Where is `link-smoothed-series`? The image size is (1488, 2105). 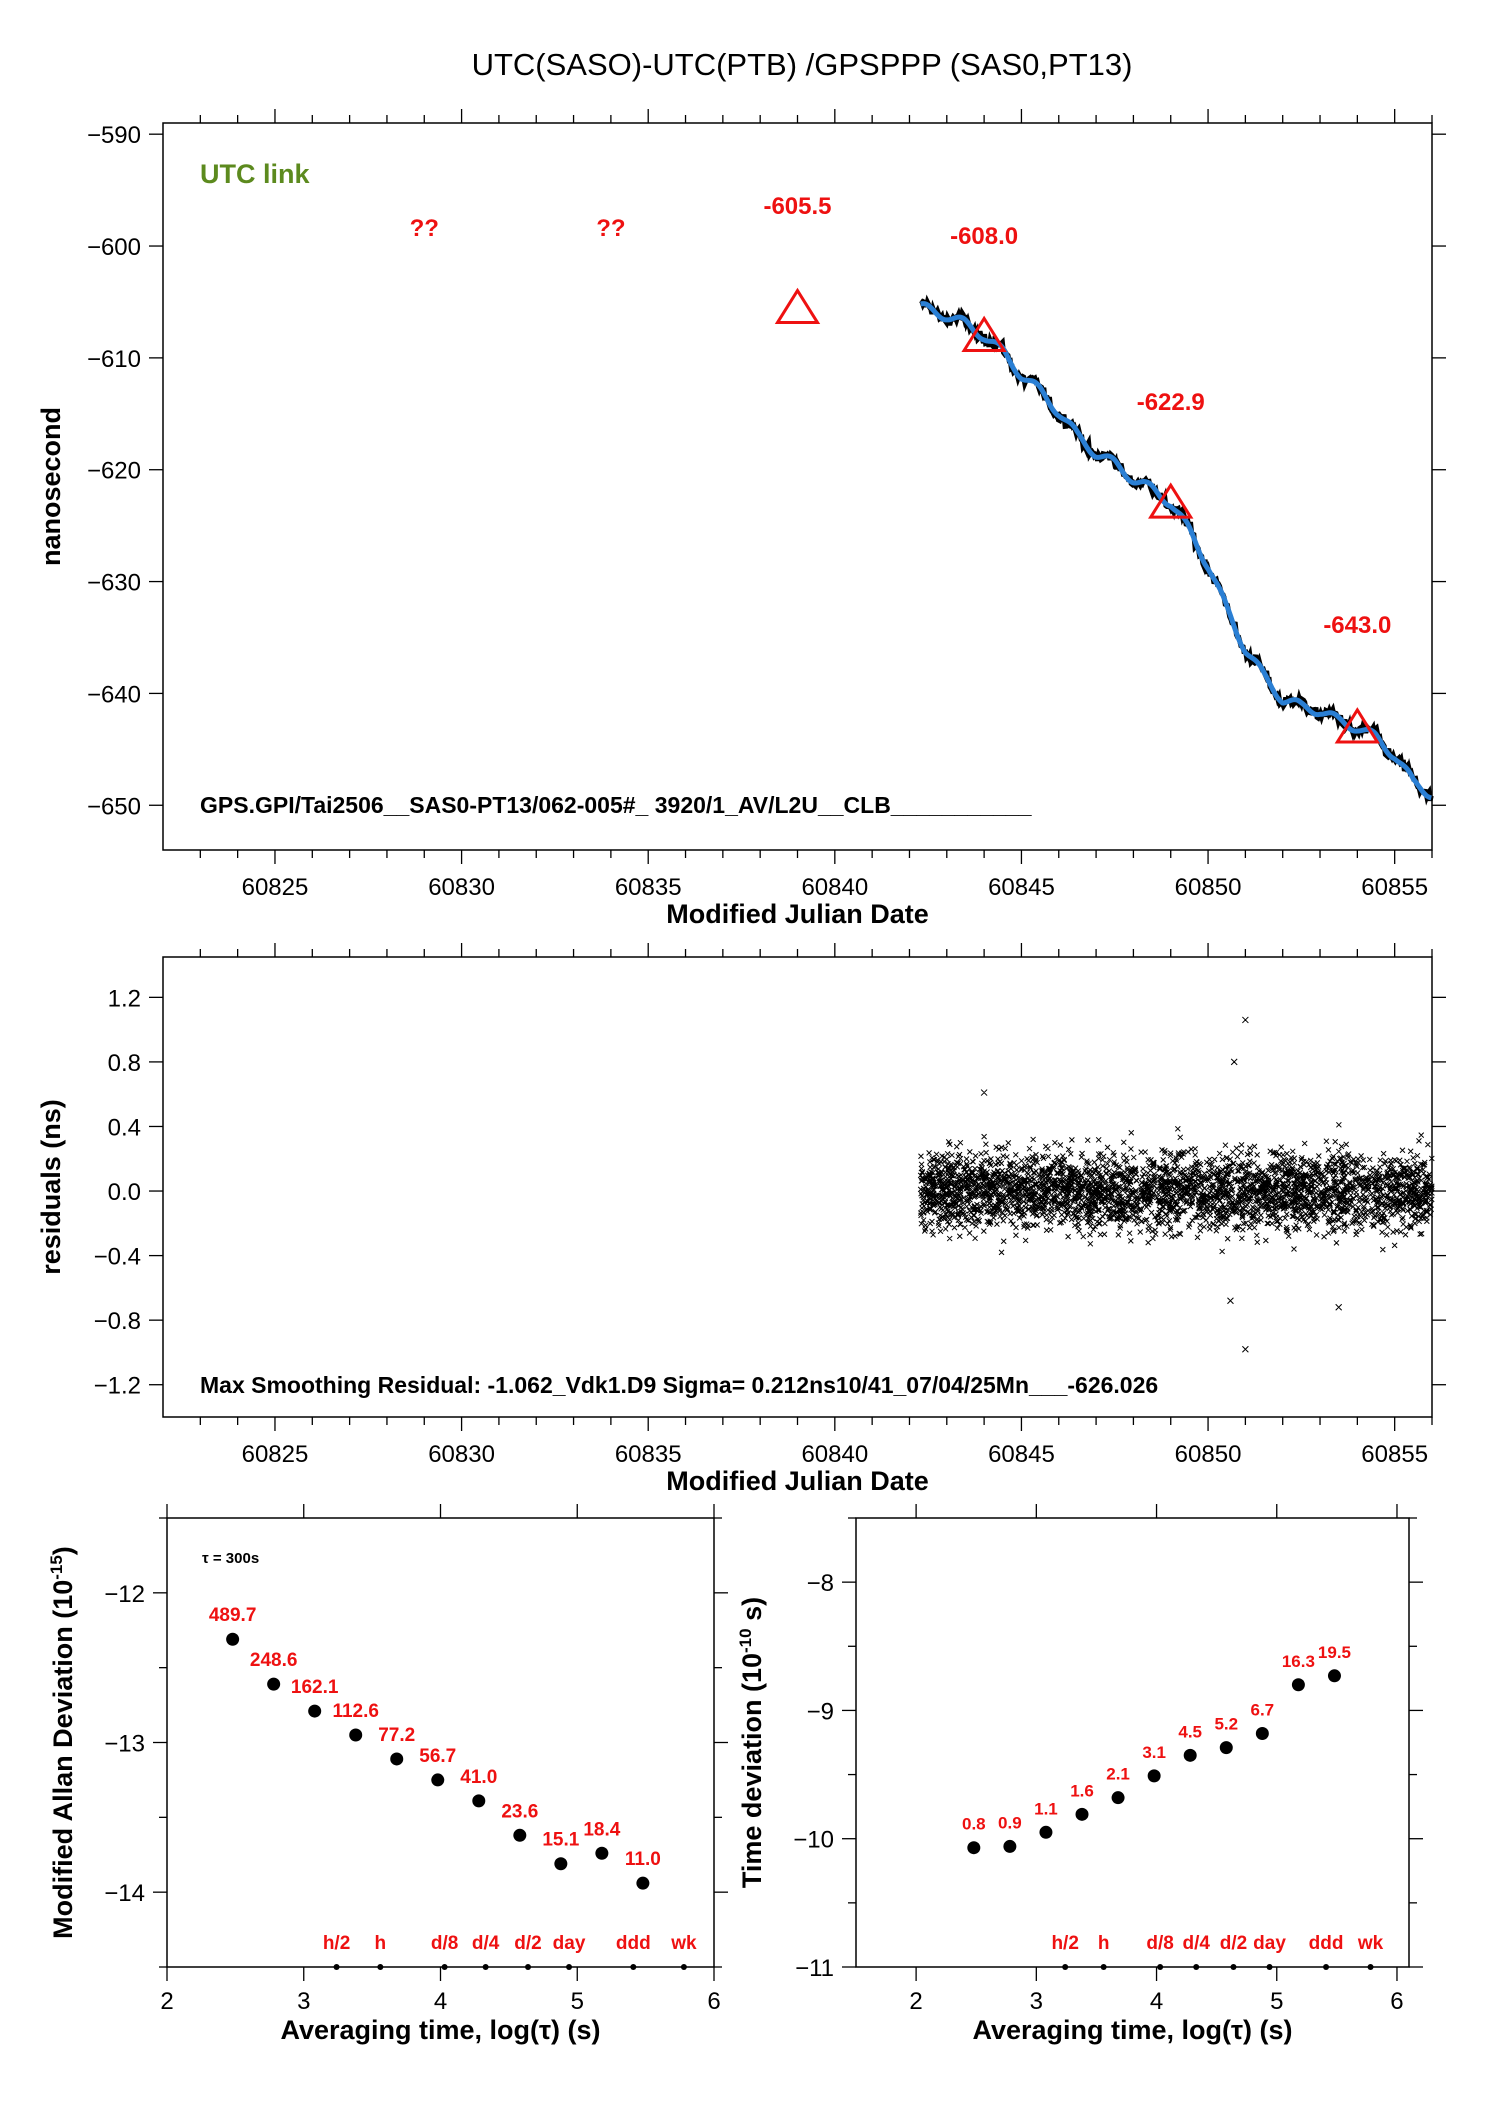
link-smoothed-series is located at coordinates (1176, 551).